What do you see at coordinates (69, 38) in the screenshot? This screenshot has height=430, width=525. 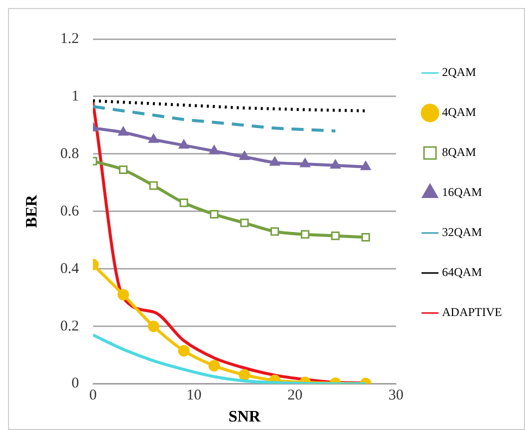 I see `y-tick-label: 1.2` at bounding box center [69, 38].